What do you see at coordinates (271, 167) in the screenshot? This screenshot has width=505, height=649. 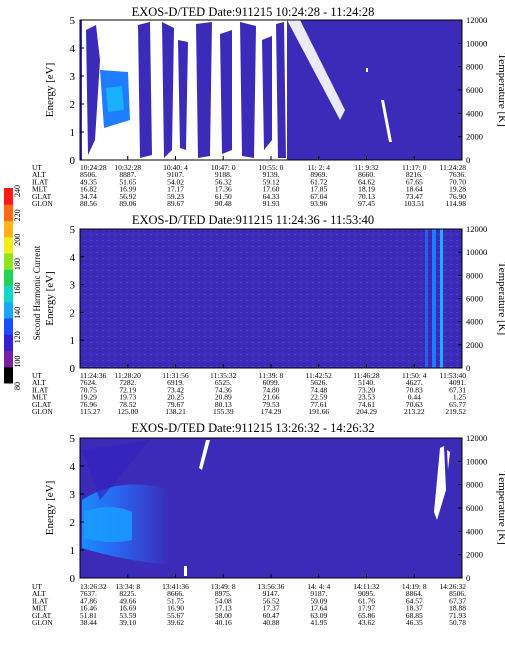 I see `table-cell: 10:55: 0` at bounding box center [271, 167].